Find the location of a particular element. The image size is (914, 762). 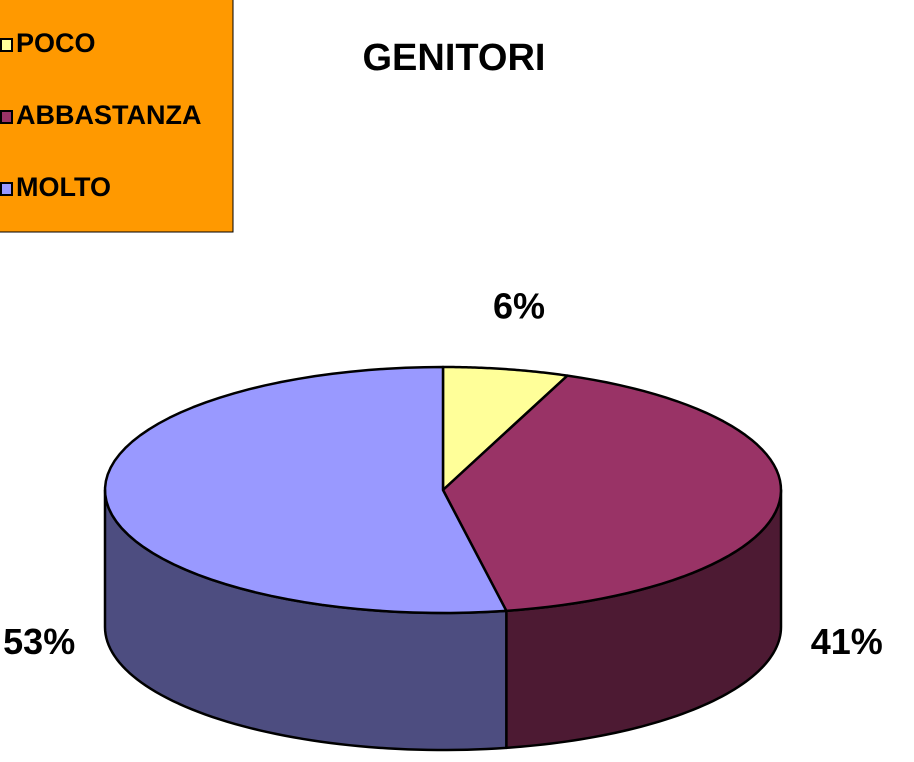

data-label: 53% is located at coordinates (39, 641).